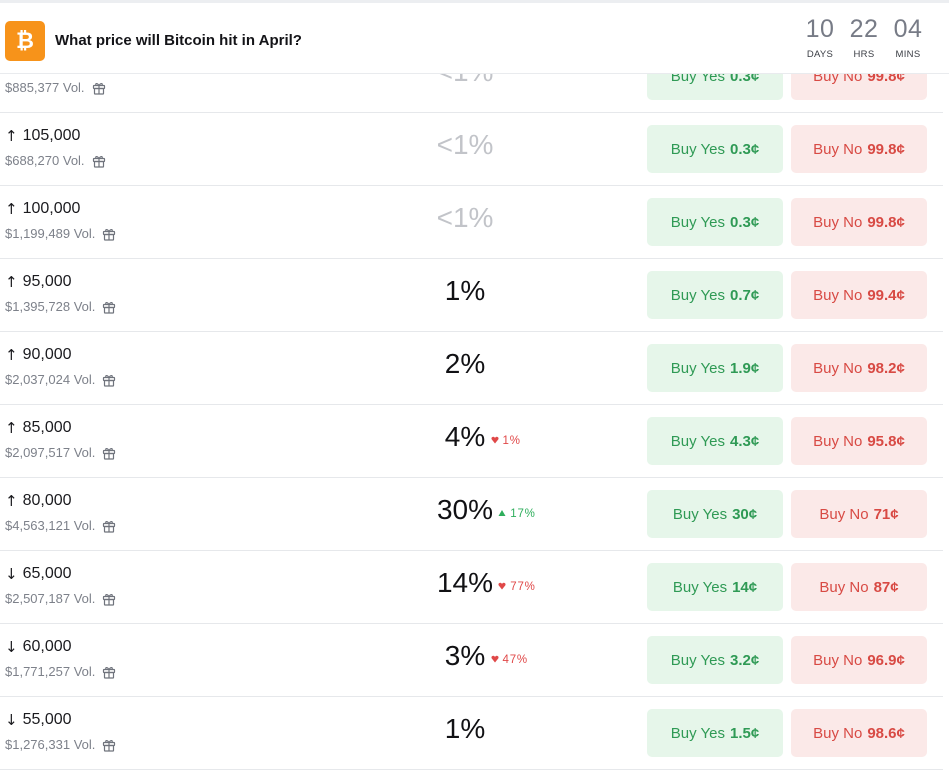  I want to click on countdown-hours-label: HRS, so click(864, 54).